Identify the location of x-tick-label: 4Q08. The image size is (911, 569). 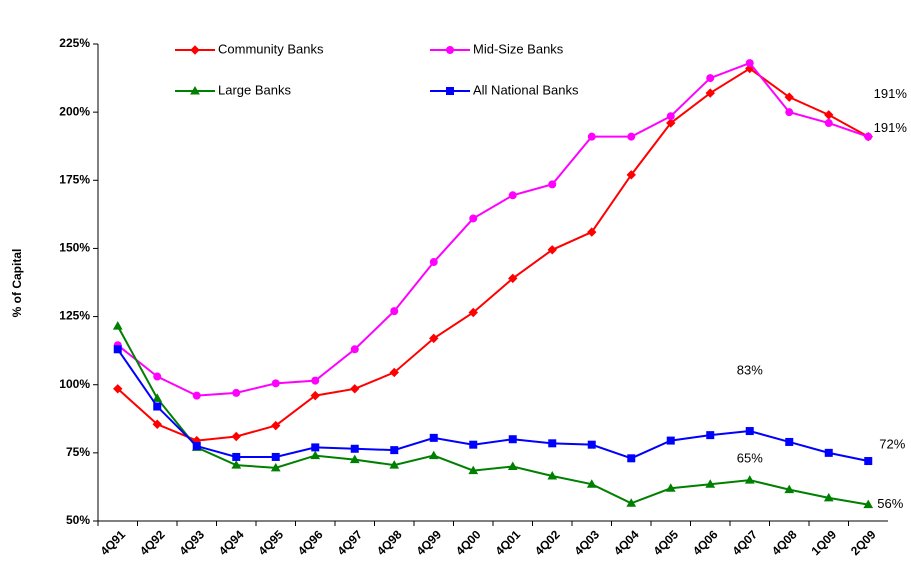
(784, 542).